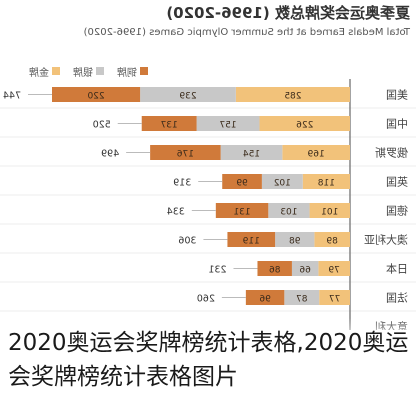 This screenshot has height=400, width=416. I want to click on data-label-bronze-uk: 99, so click(242, 184).